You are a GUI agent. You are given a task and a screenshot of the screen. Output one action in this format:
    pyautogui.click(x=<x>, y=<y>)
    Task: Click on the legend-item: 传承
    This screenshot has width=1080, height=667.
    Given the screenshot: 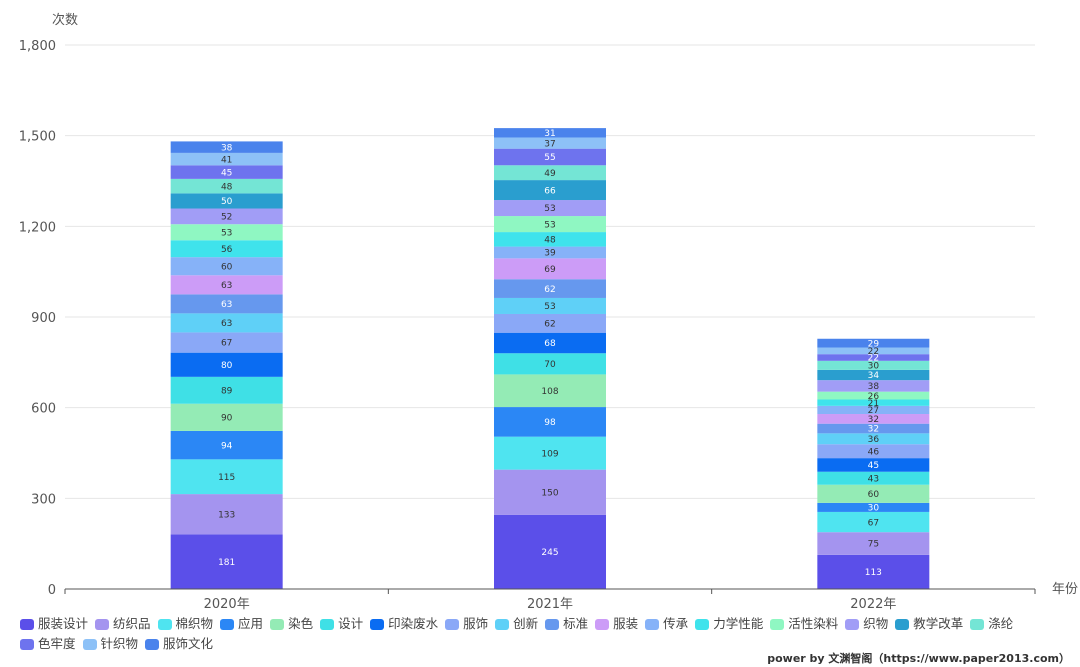 What is the action you would take?
    pyautogui.click(x=666, y=624)
    